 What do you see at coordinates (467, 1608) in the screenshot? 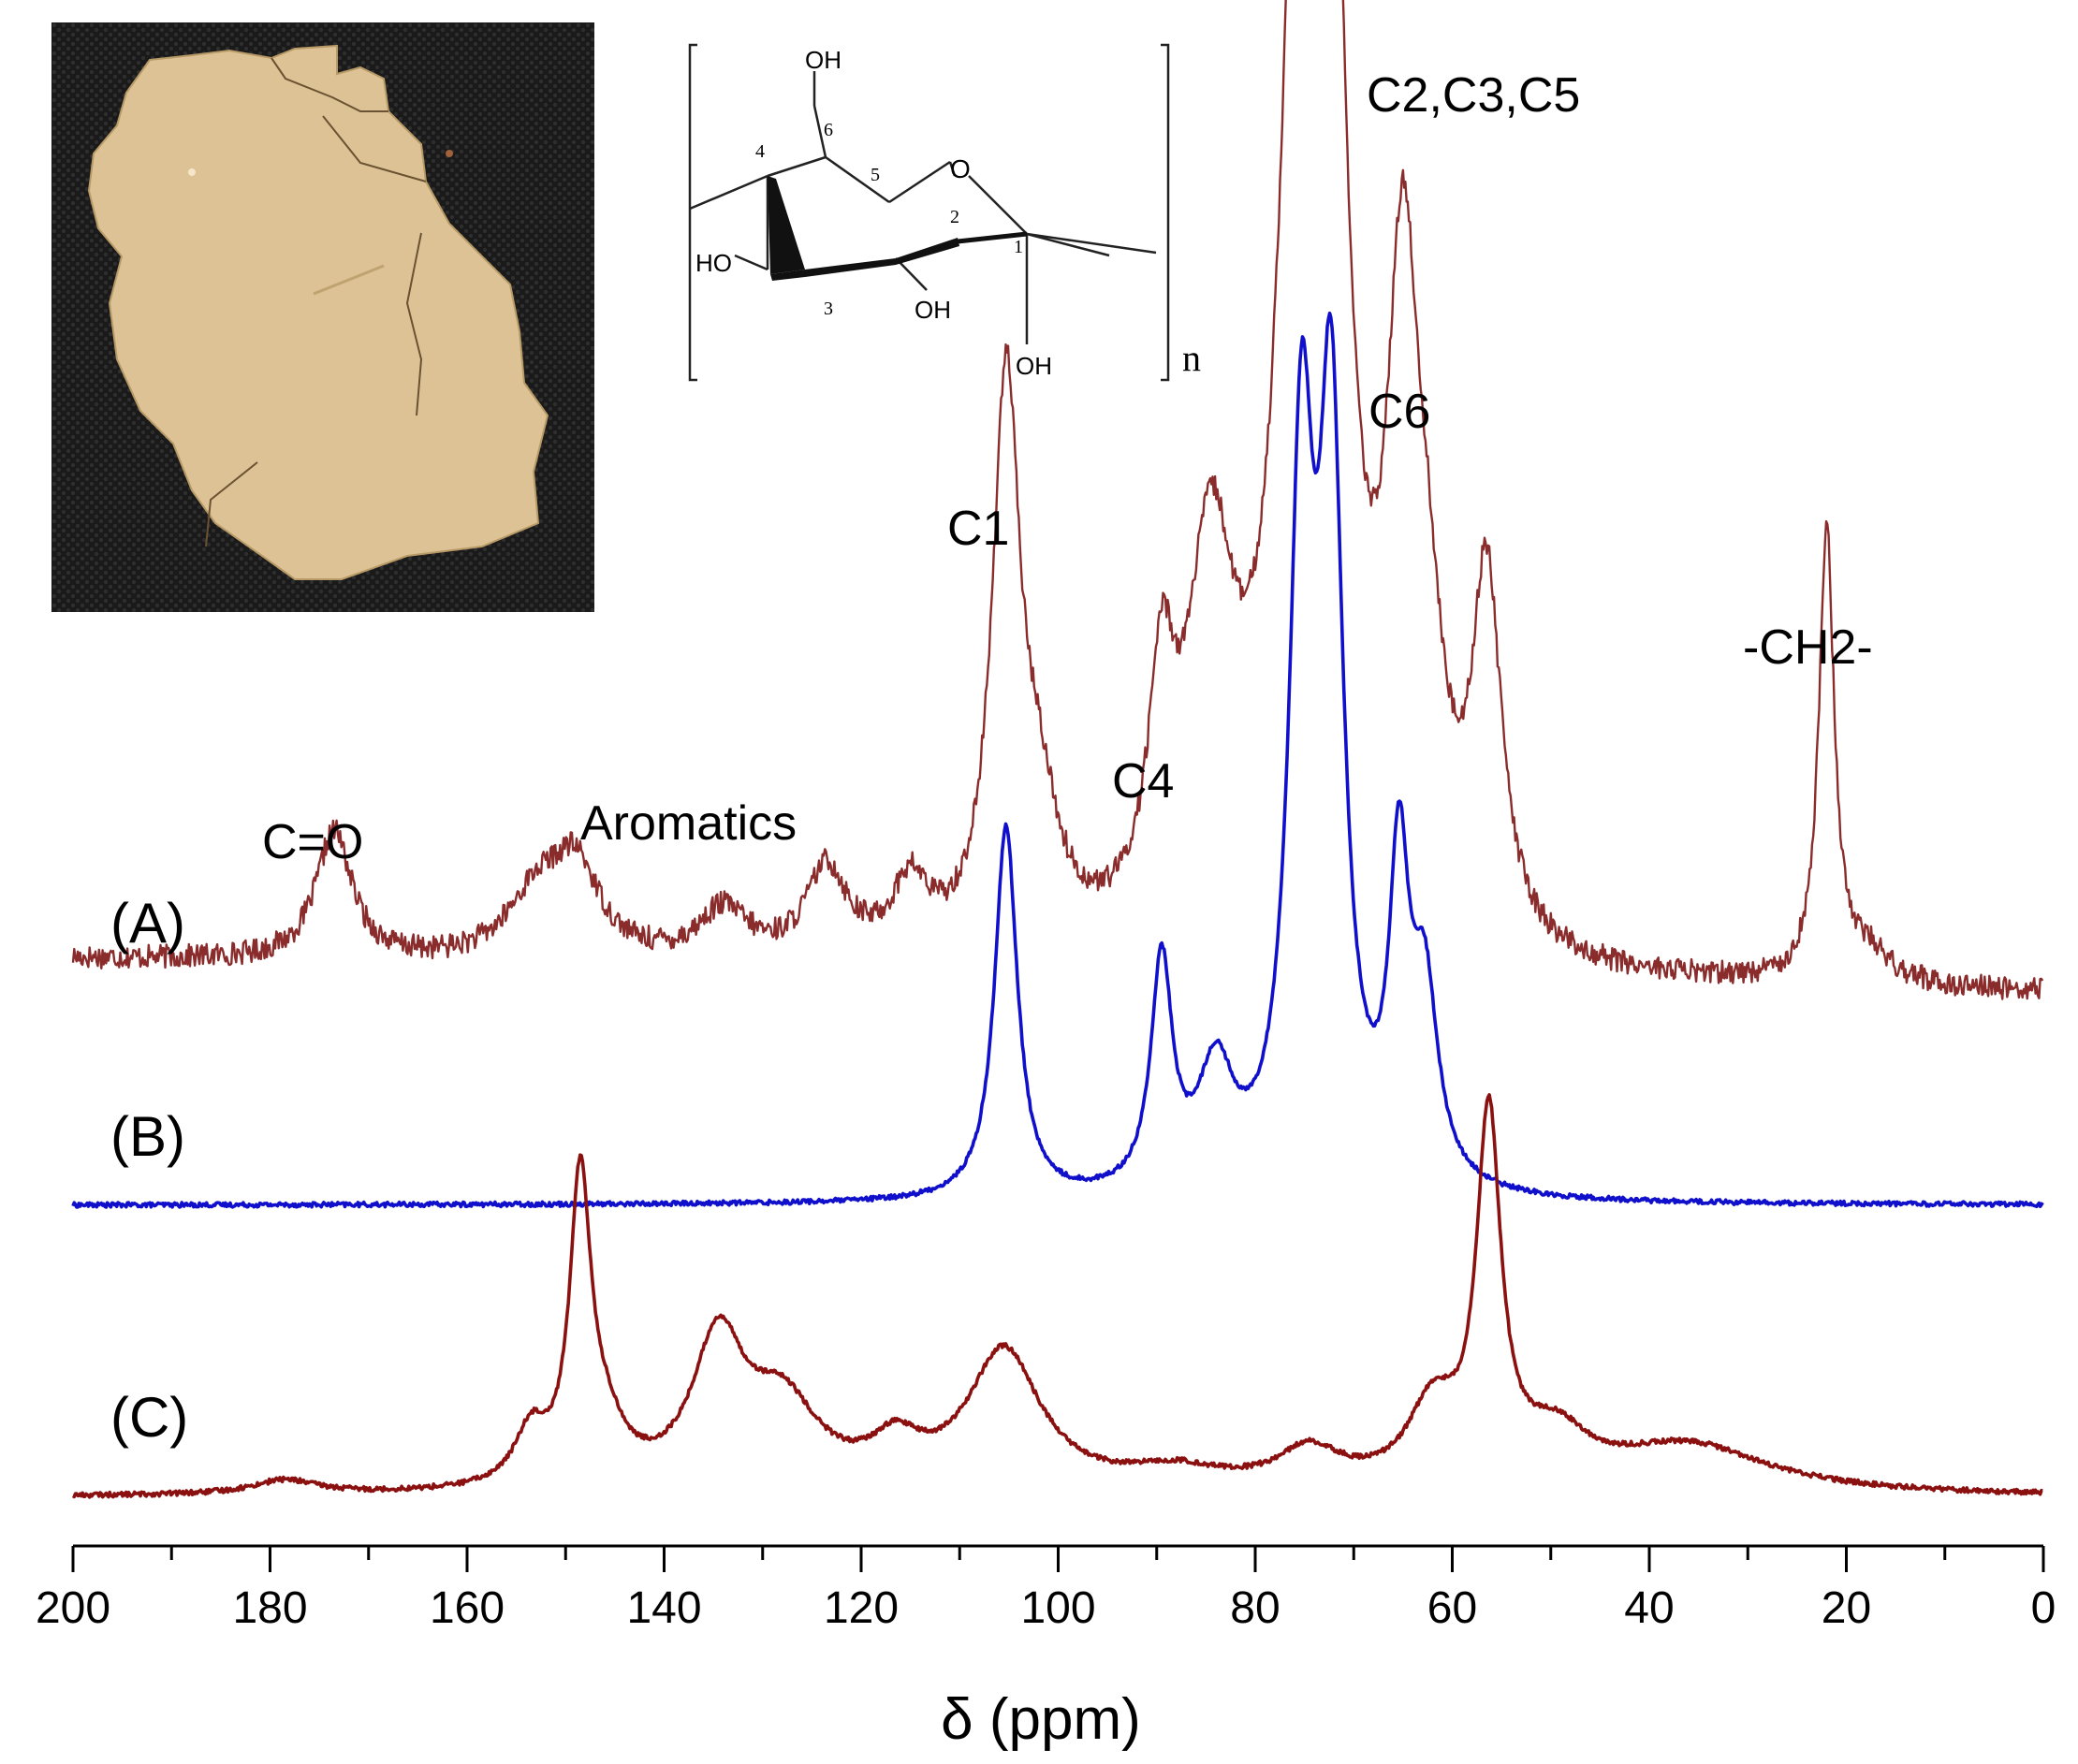
I see `x-tick-label: 160` at bounding box center [467, 1608].